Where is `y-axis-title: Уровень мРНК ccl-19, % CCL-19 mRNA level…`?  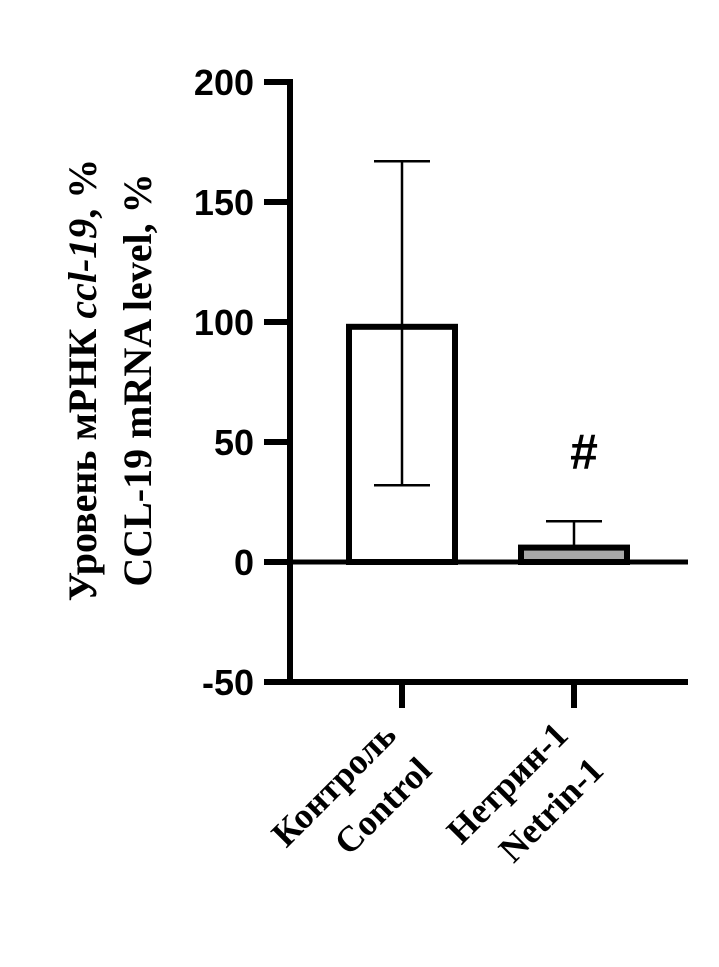 y-axis-title: Уровень мРНК ccl-19, % CCL-19 mRNA level… is located at coordinates (110, 380).